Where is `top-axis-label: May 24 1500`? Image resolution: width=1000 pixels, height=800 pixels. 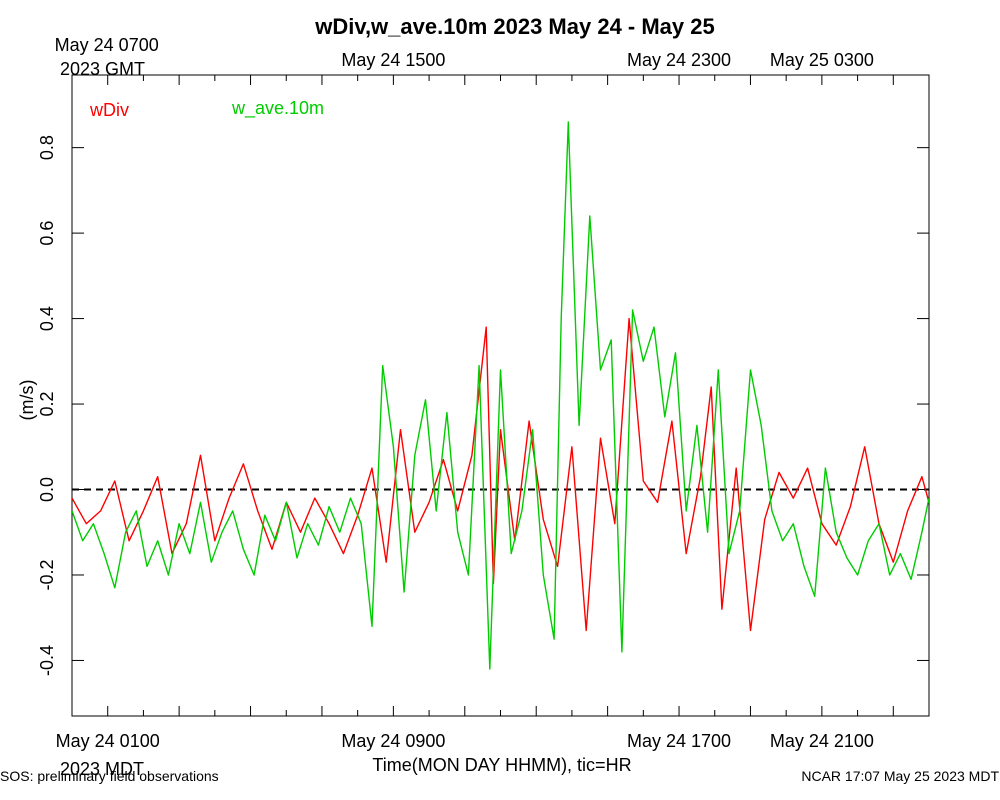
top-axis-label: May 24 1500 is located at coordinates (393, 60).